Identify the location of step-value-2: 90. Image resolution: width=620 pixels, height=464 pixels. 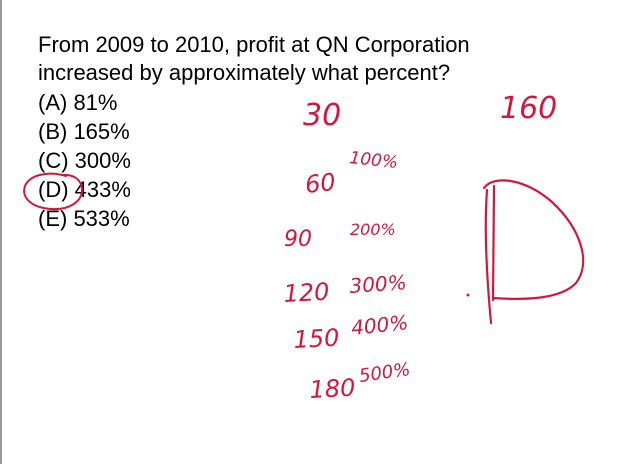
(298, 239).